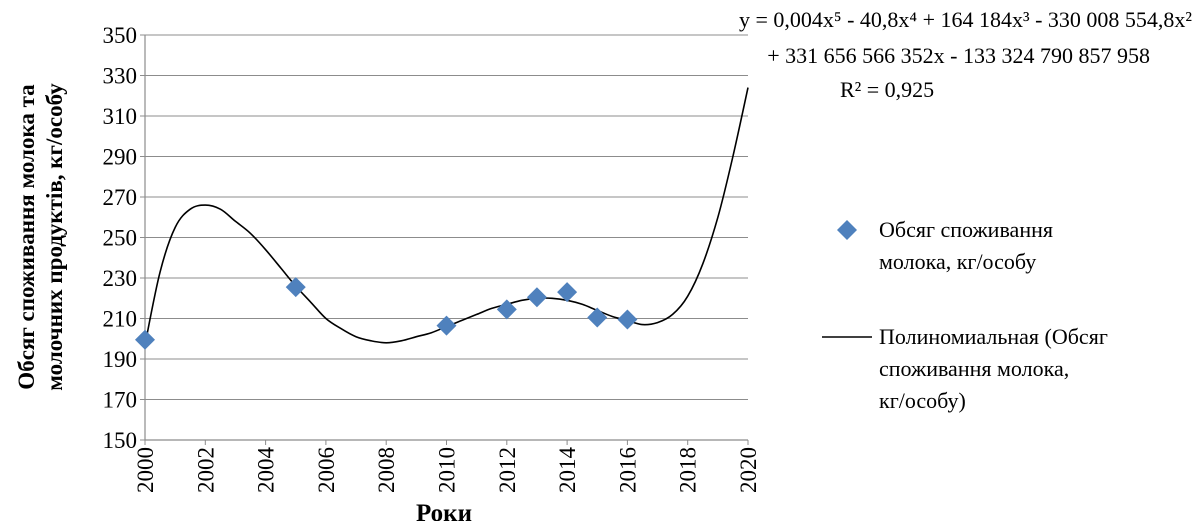  Describe the element at coordinates (326, 470) in the screenshot. I see `x-tick-label: 2006` at that location.